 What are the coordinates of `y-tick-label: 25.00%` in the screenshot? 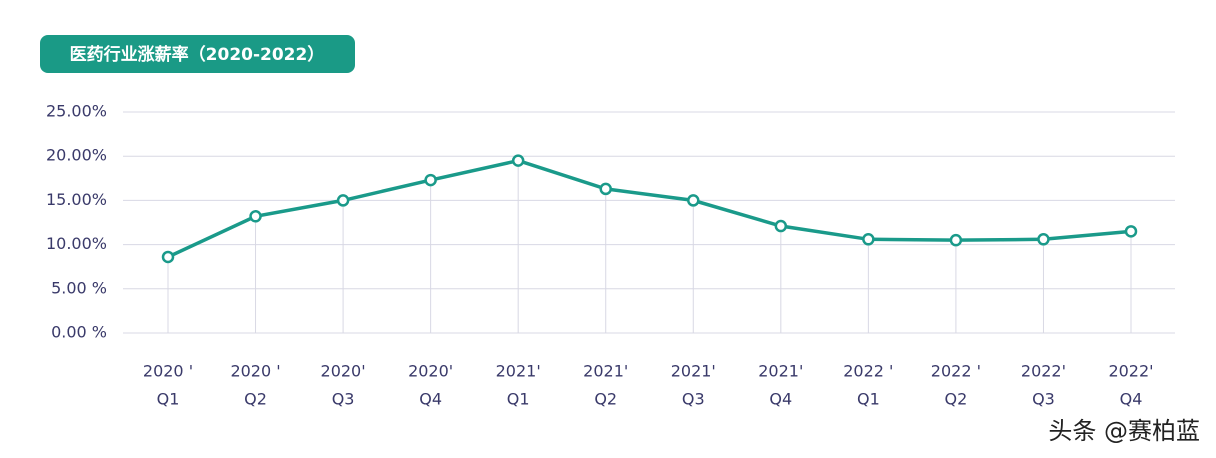 It's located at (76, 111).